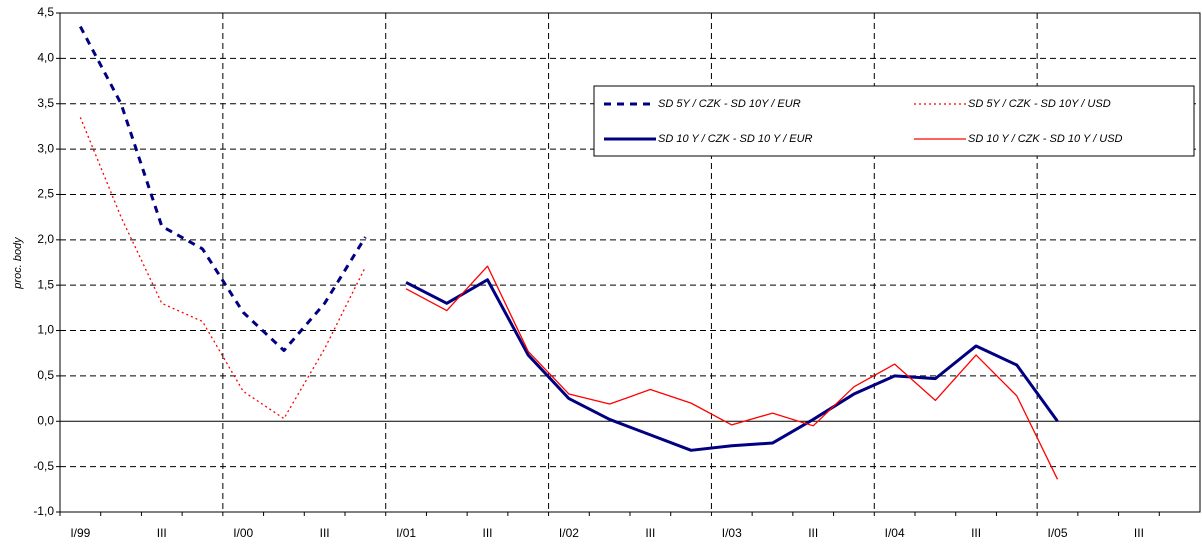 This screenshot has width=1202, height=546. Describe the element at coordinates (45, 420) in the screenshot. I see `y-tick-label: 0,0` at that location.